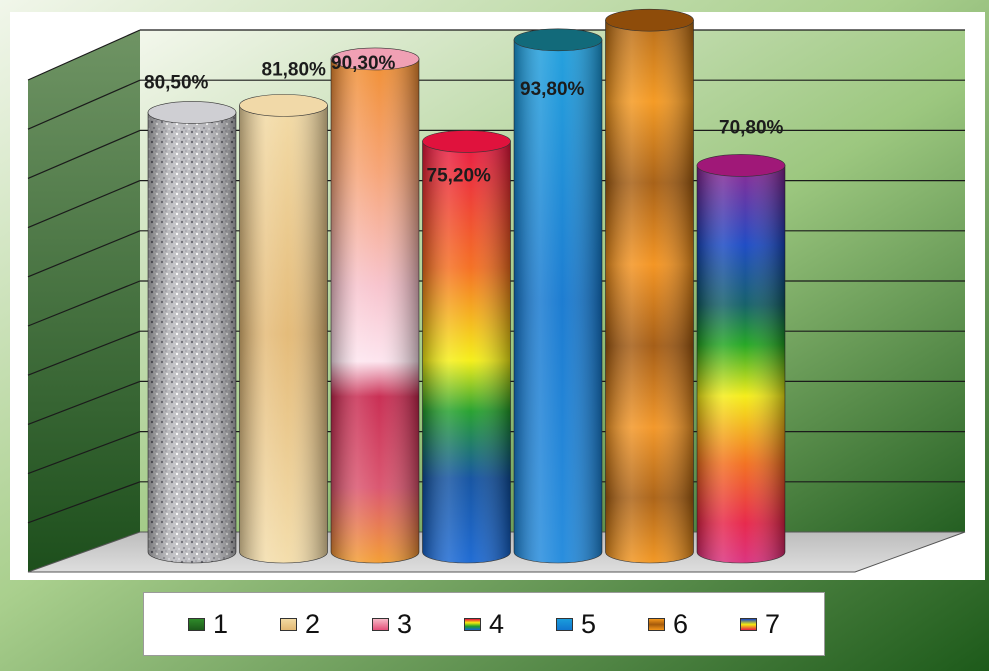 Image resolution: width=989 pixels, height=671 pixels. What do you see at coordinates (576, 624) in the screenshot?
I see `legend-item-5: 5` at bounding box center [576, 624].